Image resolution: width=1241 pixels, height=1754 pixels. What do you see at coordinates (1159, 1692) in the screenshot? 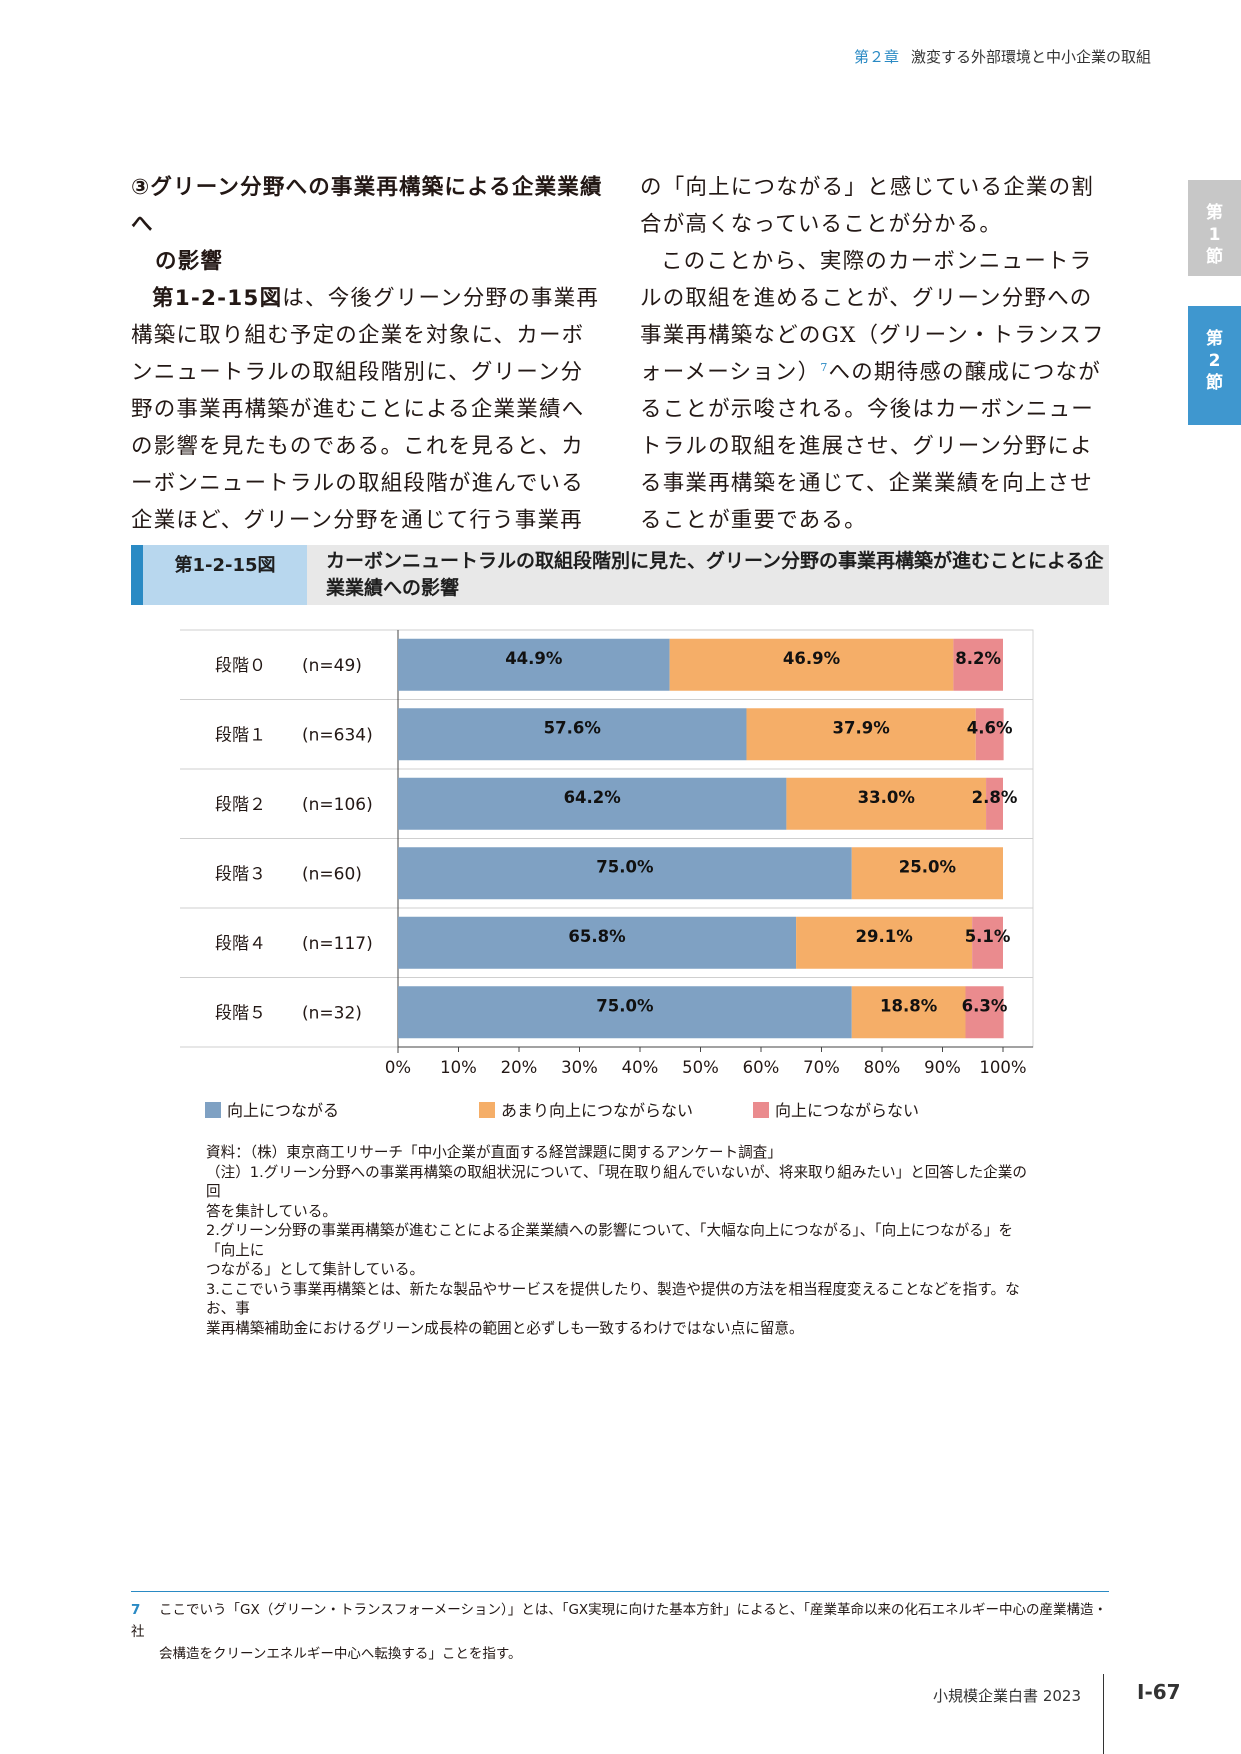
I see `page-number: Ⅰ-67` at bounding box center [1159, 1692].